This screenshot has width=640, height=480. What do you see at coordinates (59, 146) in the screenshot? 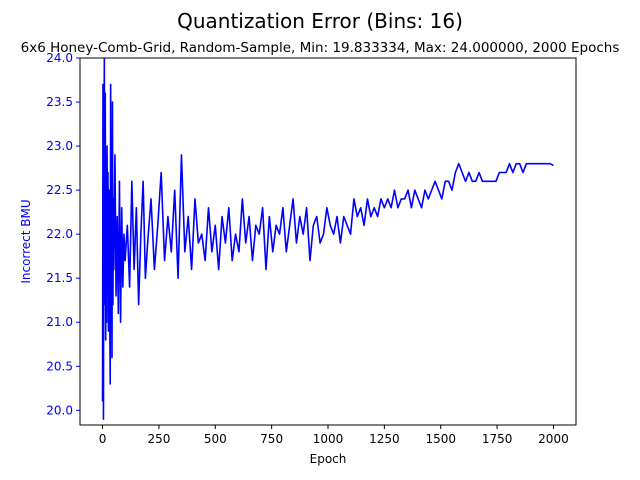
I see `y-tick-label: 23.0` at bounding box center [59, 146].